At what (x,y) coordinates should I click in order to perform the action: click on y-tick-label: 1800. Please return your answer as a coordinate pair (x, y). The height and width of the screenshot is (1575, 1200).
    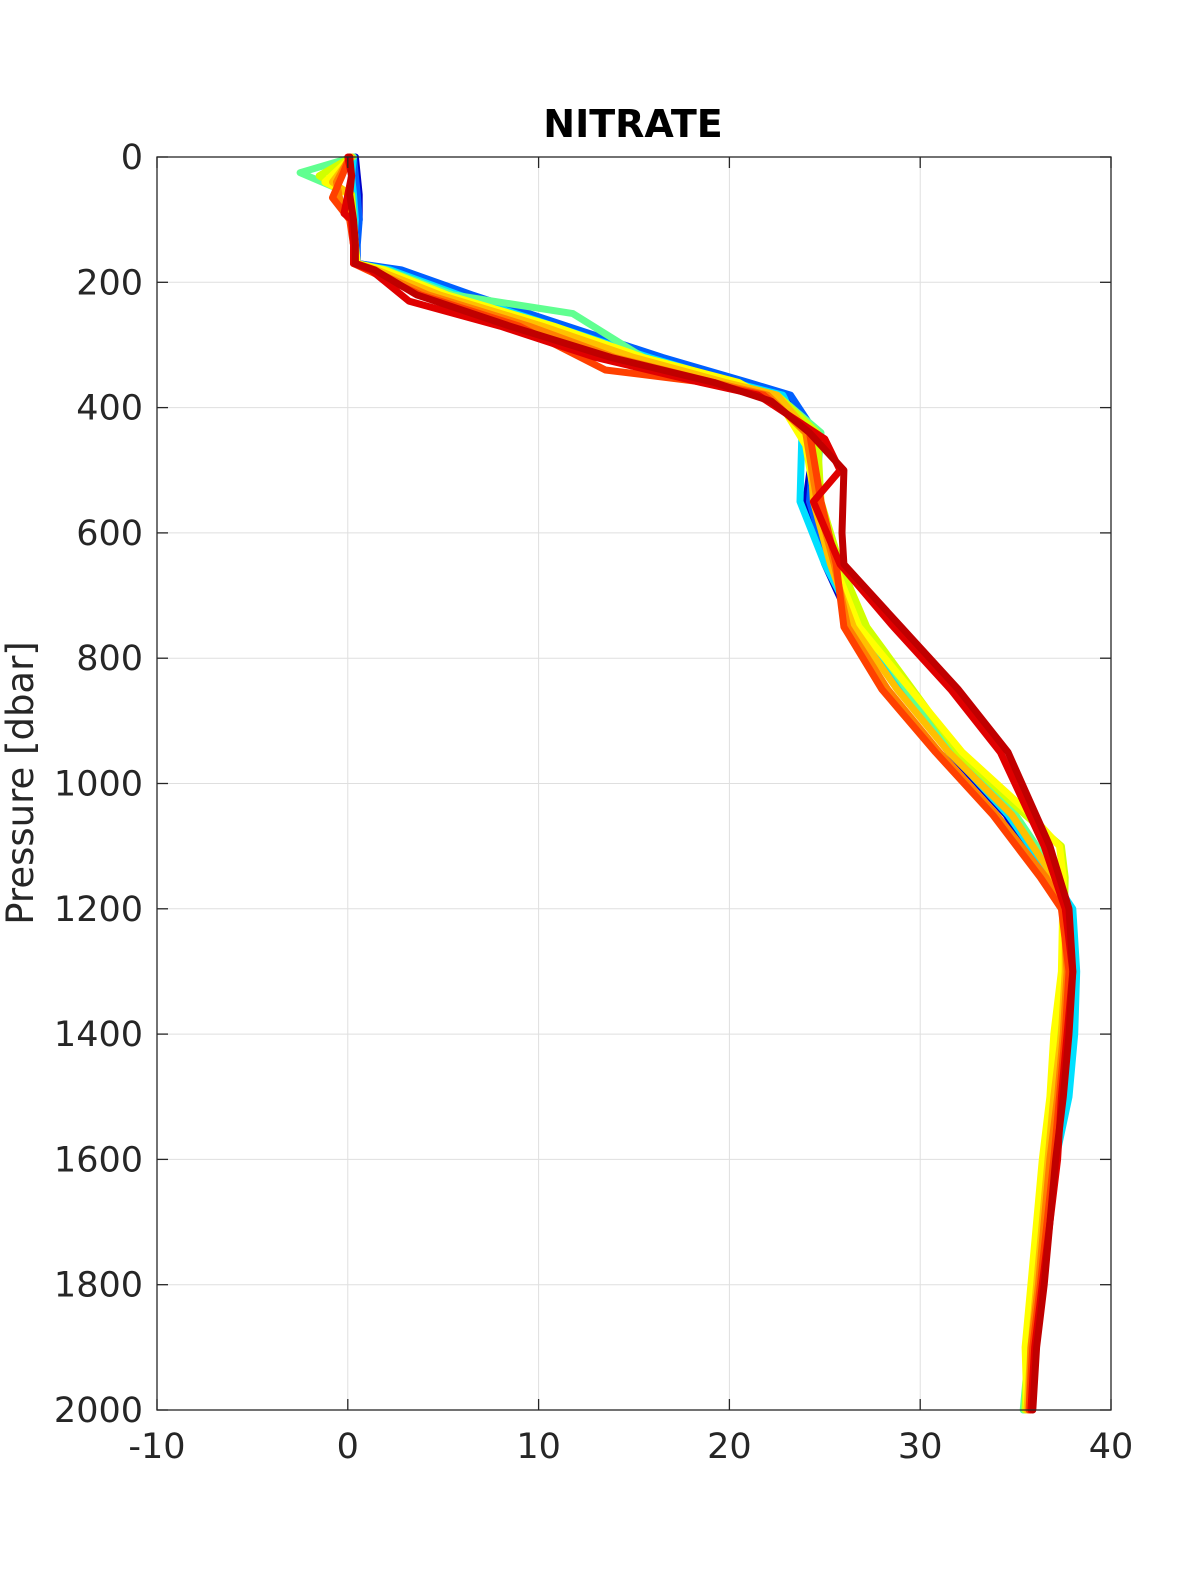
    Looking at the image, I should click on (98, 1286).